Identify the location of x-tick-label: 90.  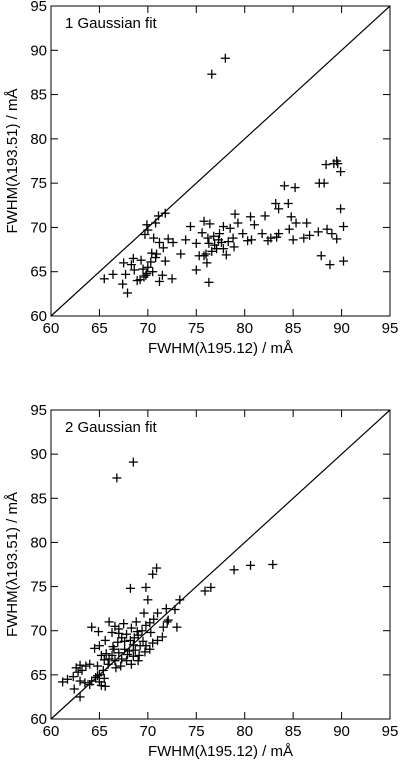
(341, 328).